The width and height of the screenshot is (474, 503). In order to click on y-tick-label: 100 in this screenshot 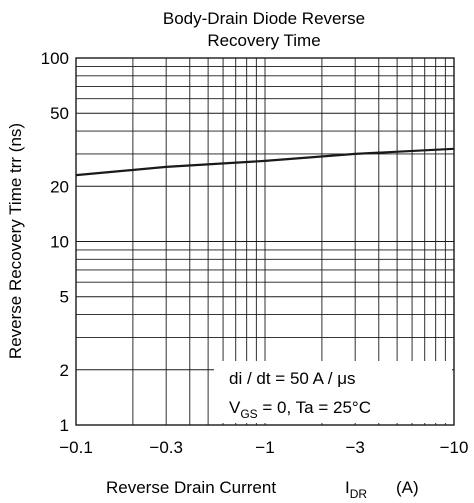, I will do `click(55, 58)`.